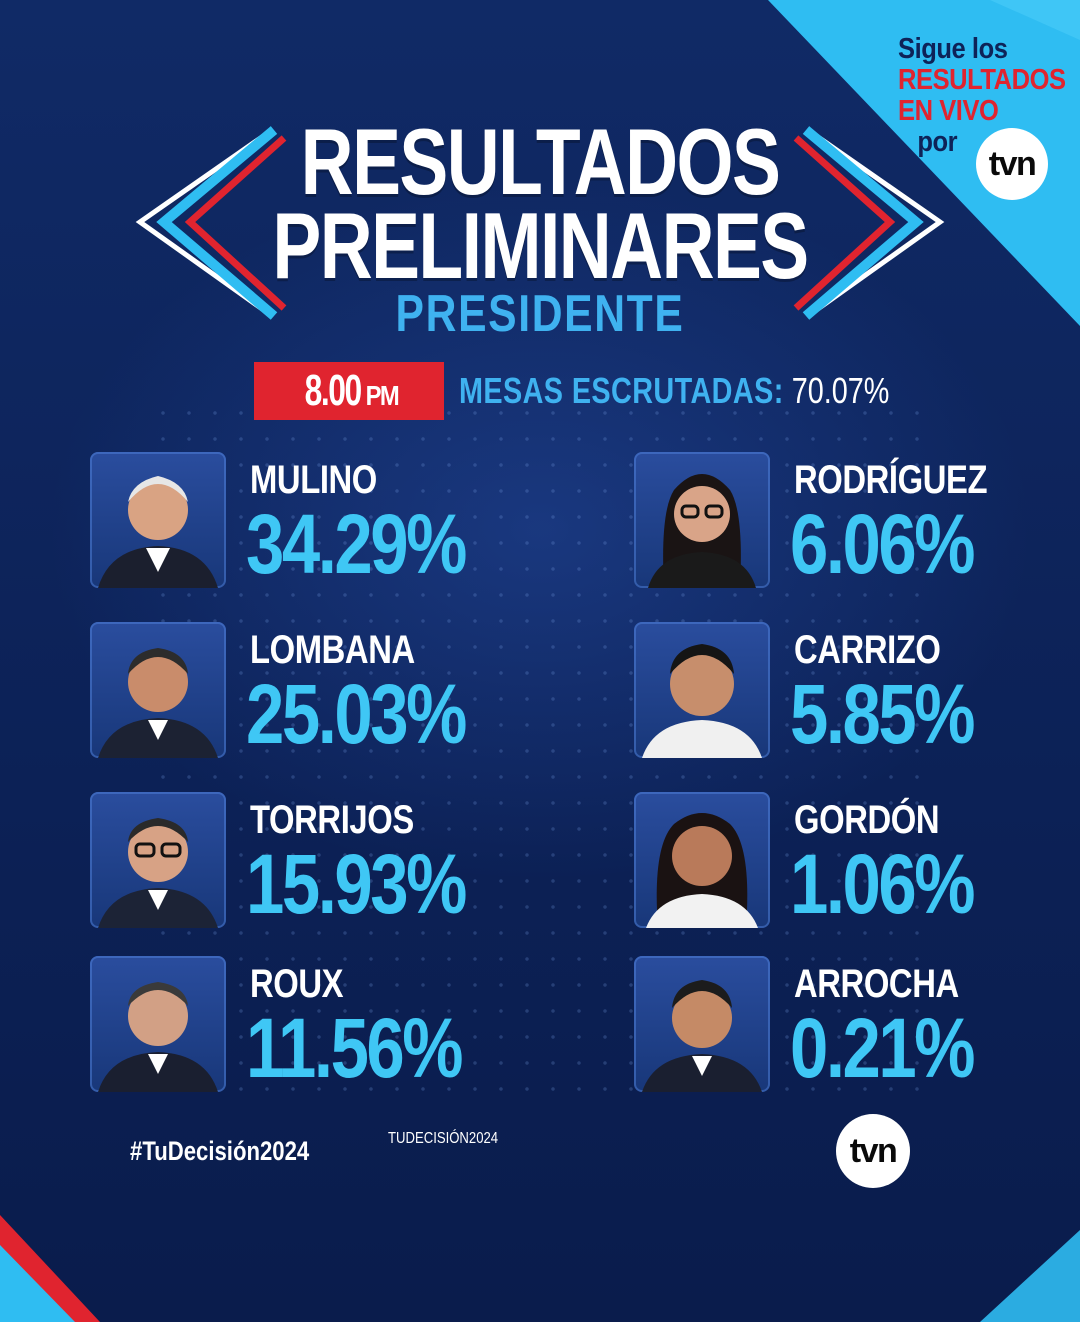 Image resolution: width=1080 pixels, height=1322 pixels. I want to click on title-line-1: RESULTADOS, so click(540, 161).